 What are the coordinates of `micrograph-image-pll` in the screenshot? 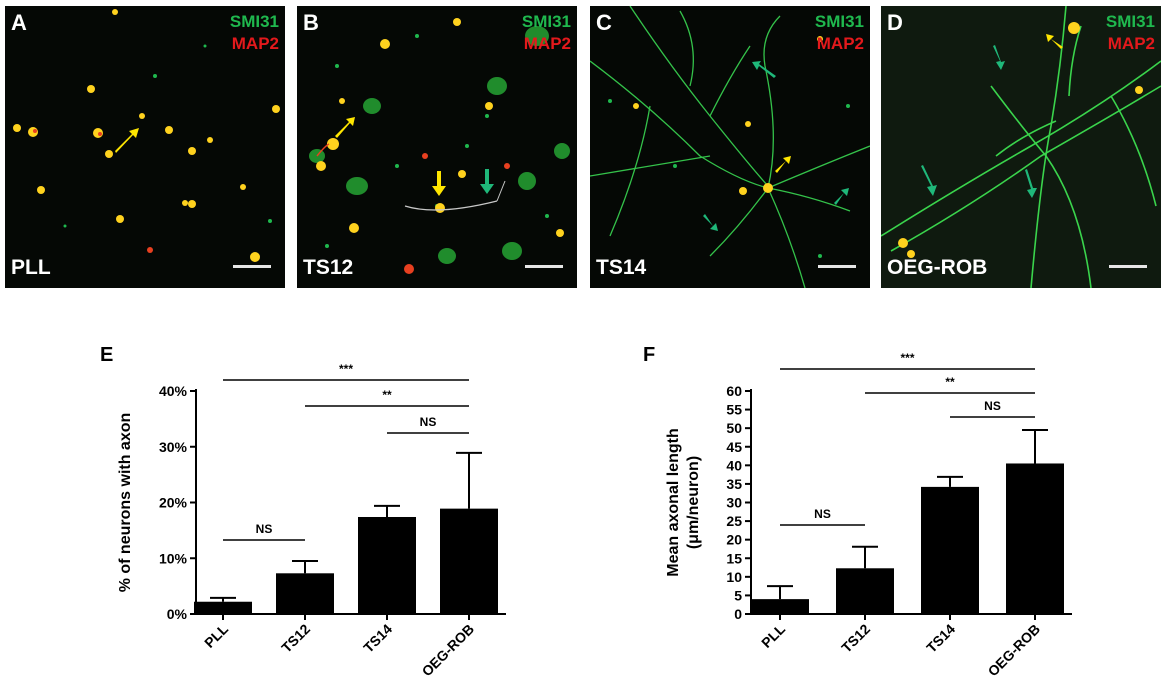 It's located at (146, 135).